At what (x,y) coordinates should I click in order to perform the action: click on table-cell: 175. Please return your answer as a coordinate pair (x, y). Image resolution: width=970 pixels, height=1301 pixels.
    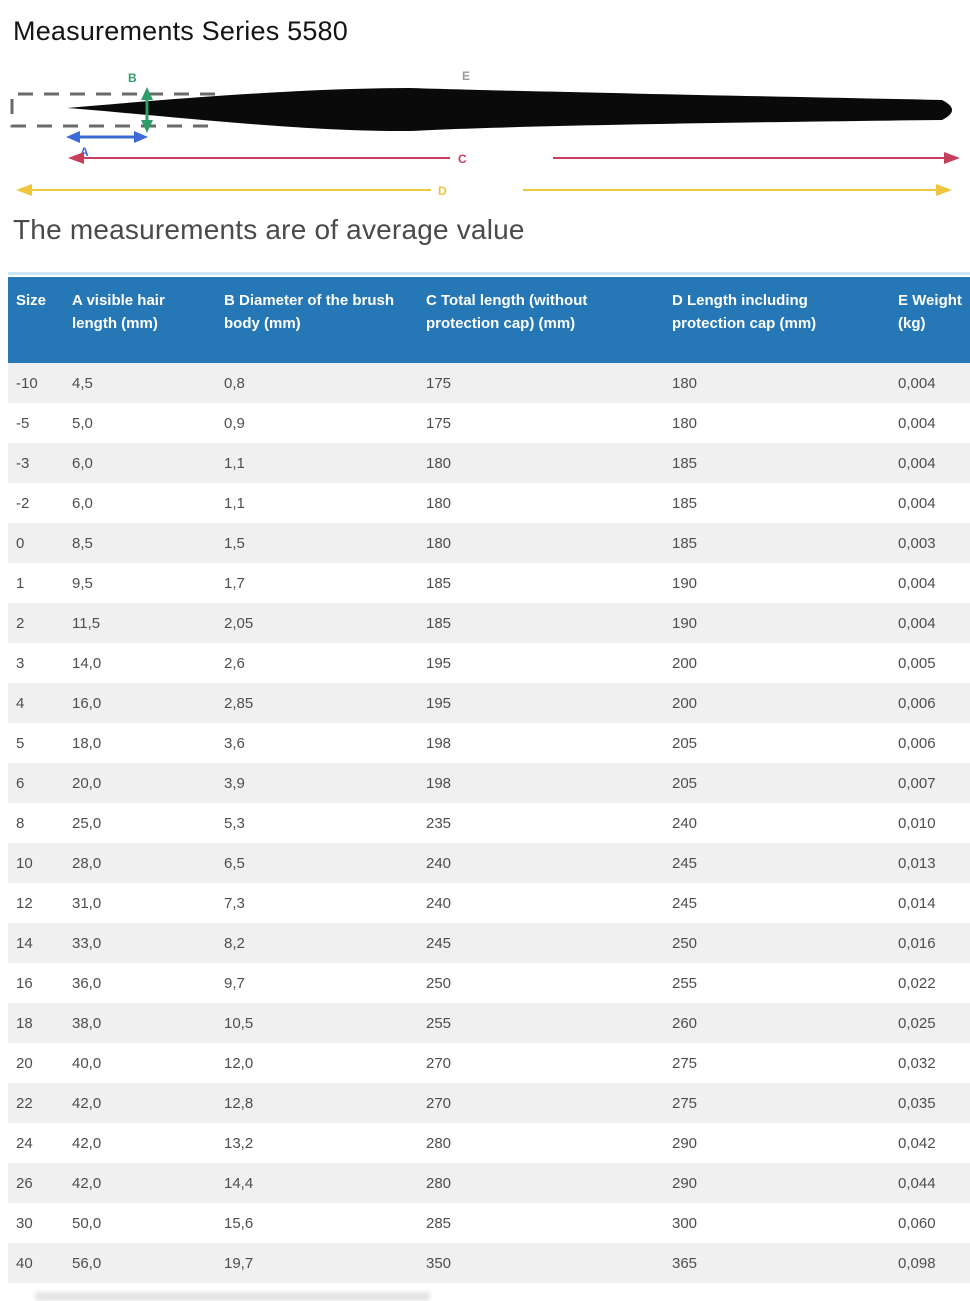
    Looking at the image, I should click on (439, 383).